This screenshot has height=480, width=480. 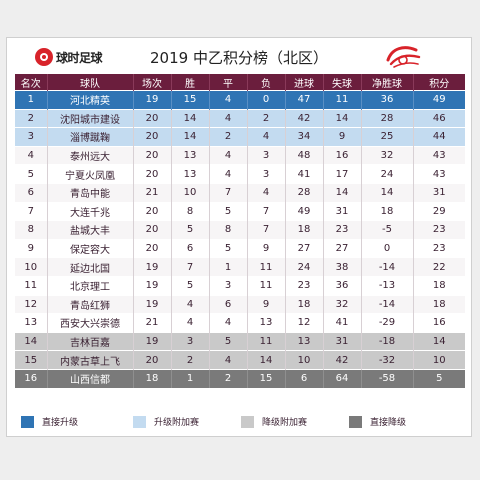 I want to click on table-row: 1 河北精英 19 15 4 0 47 11 36 49, so click(x=240, y=100).